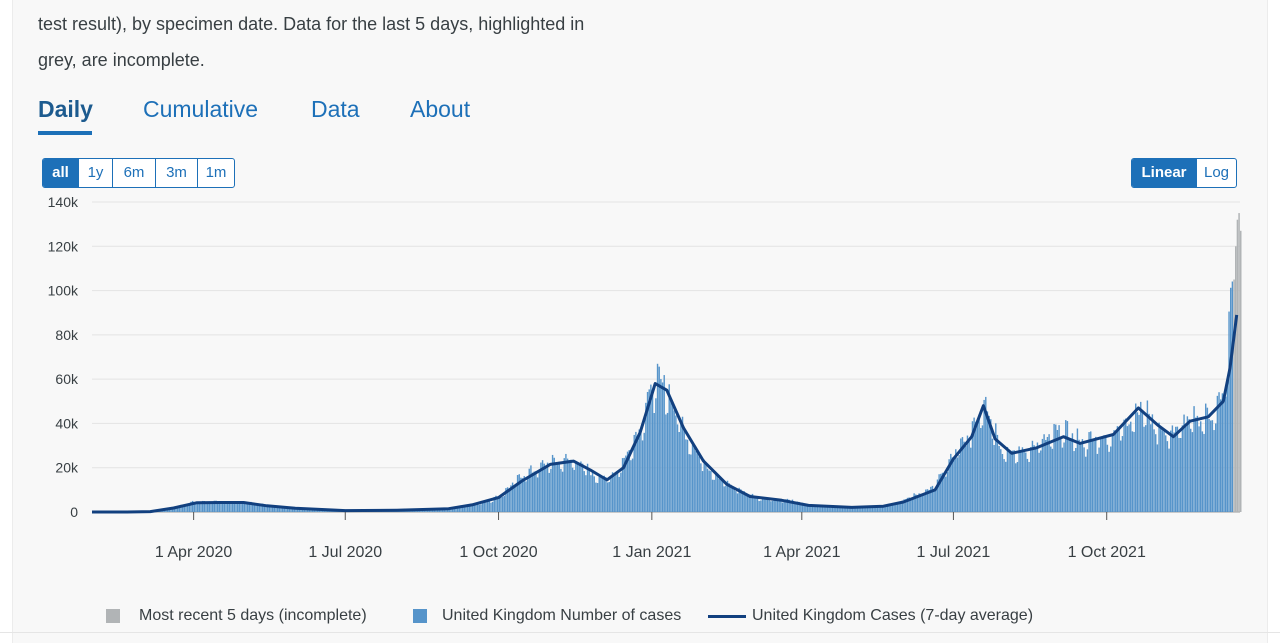  Describe the element at coordinates (1164, 173) in the screenshot. I see `scale-linear-button: Linear` at that location.